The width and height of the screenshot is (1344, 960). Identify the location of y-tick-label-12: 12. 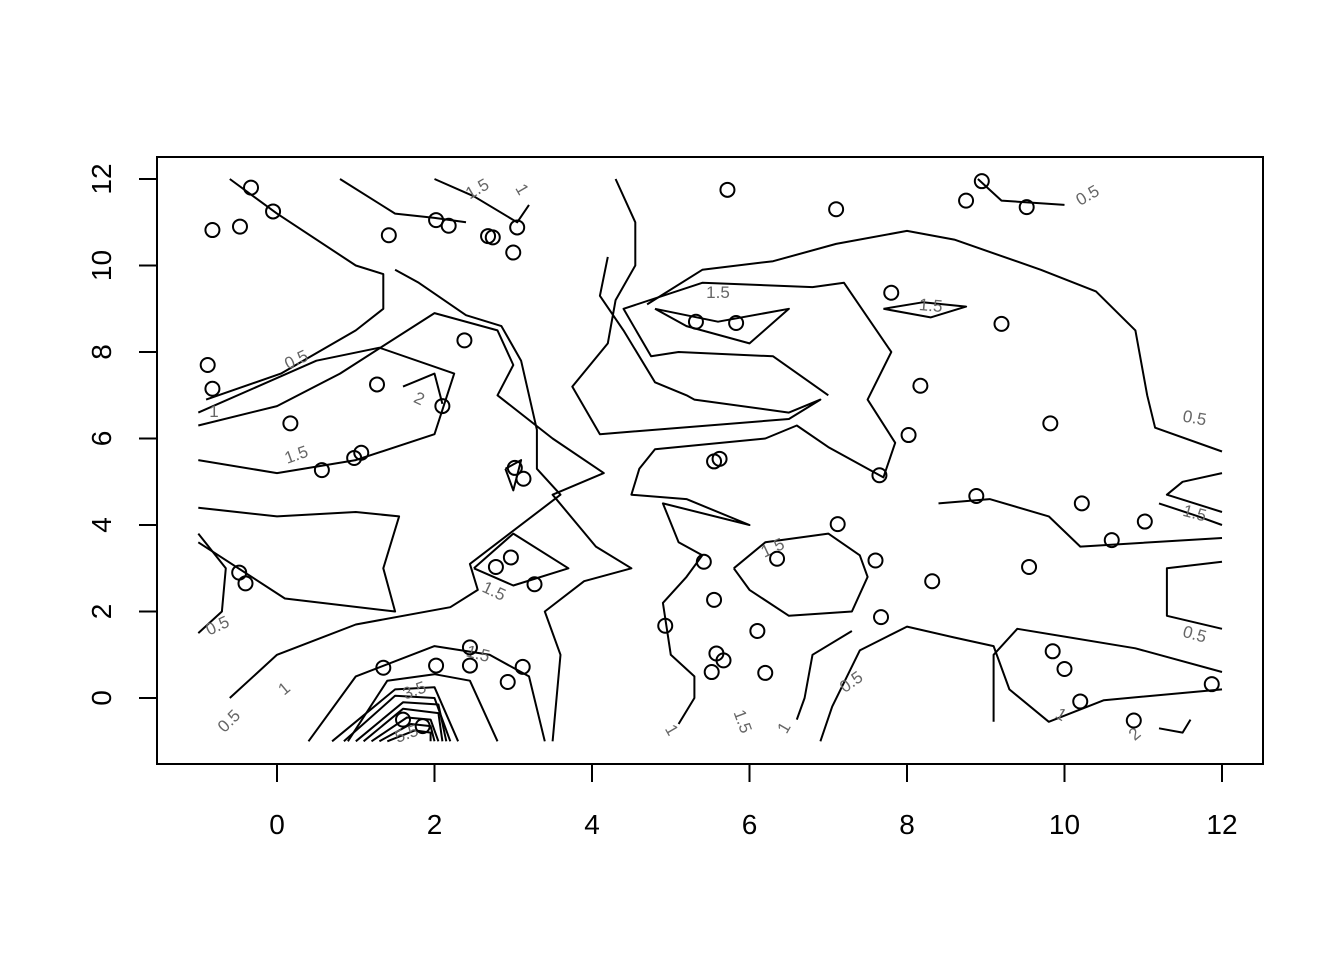
(101, 178).